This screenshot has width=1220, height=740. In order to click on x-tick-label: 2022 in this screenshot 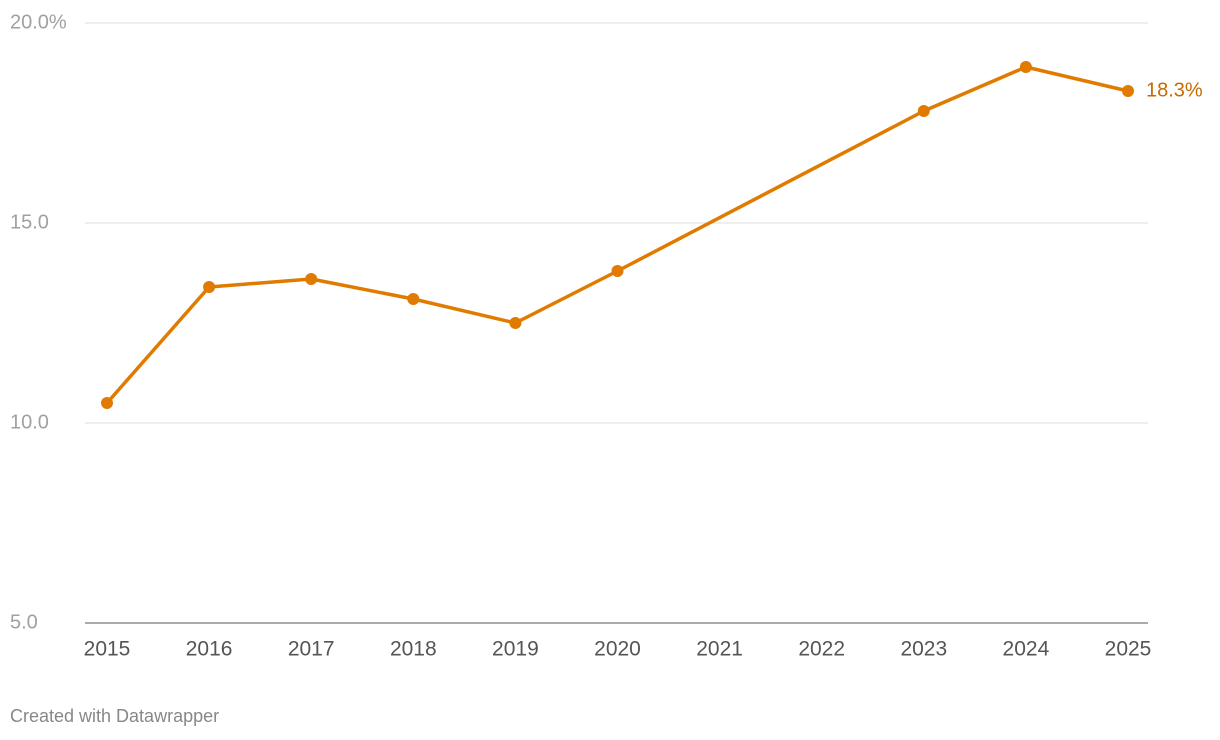, I will do `click(821, 649)`.